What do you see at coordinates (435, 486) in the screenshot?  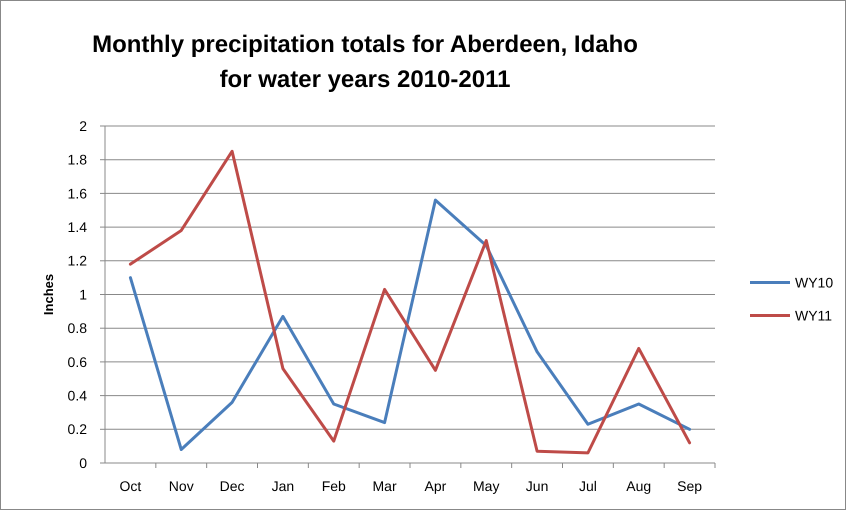 I see `x-tick-label: Apr` at bounding box center [435, 486].